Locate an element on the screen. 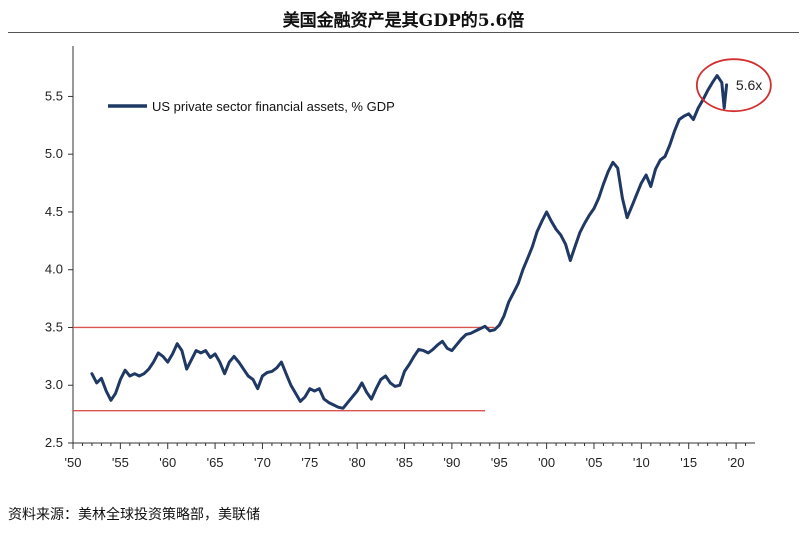 This screenshot has height=534, width=807. x-tick-label: '70 is located at coordinates (262, 462).